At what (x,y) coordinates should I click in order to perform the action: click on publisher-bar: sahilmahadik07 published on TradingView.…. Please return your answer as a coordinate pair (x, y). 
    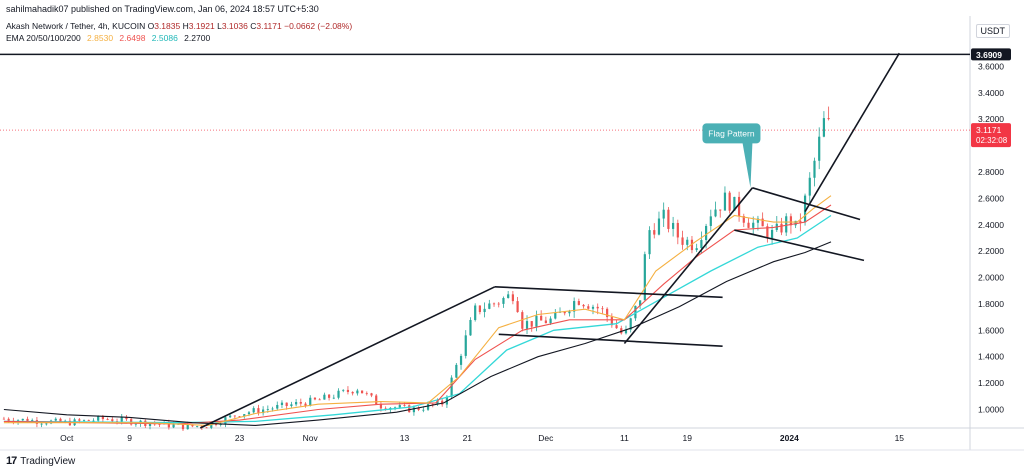
    Looking at the image, I should click on (512, 8).